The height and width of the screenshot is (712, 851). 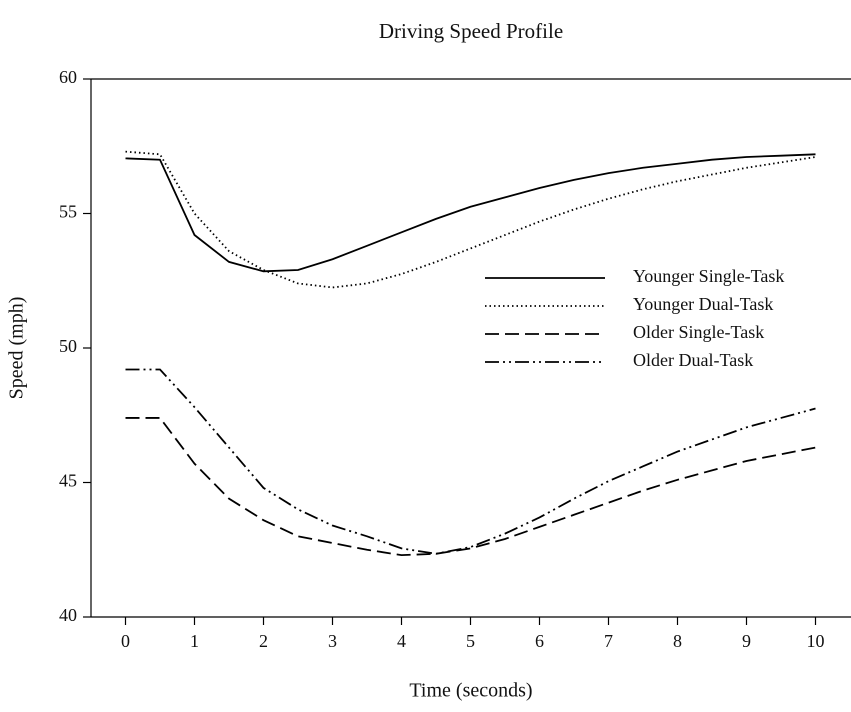 I want to click on legend-label: Younger Single-Task, so click(x=708, y=276).